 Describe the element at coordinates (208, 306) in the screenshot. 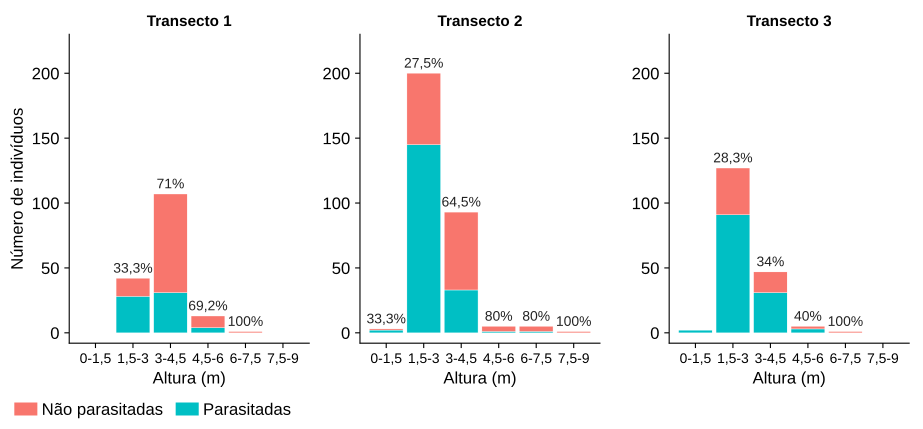

I see `annotation: 69,2%` at that location.